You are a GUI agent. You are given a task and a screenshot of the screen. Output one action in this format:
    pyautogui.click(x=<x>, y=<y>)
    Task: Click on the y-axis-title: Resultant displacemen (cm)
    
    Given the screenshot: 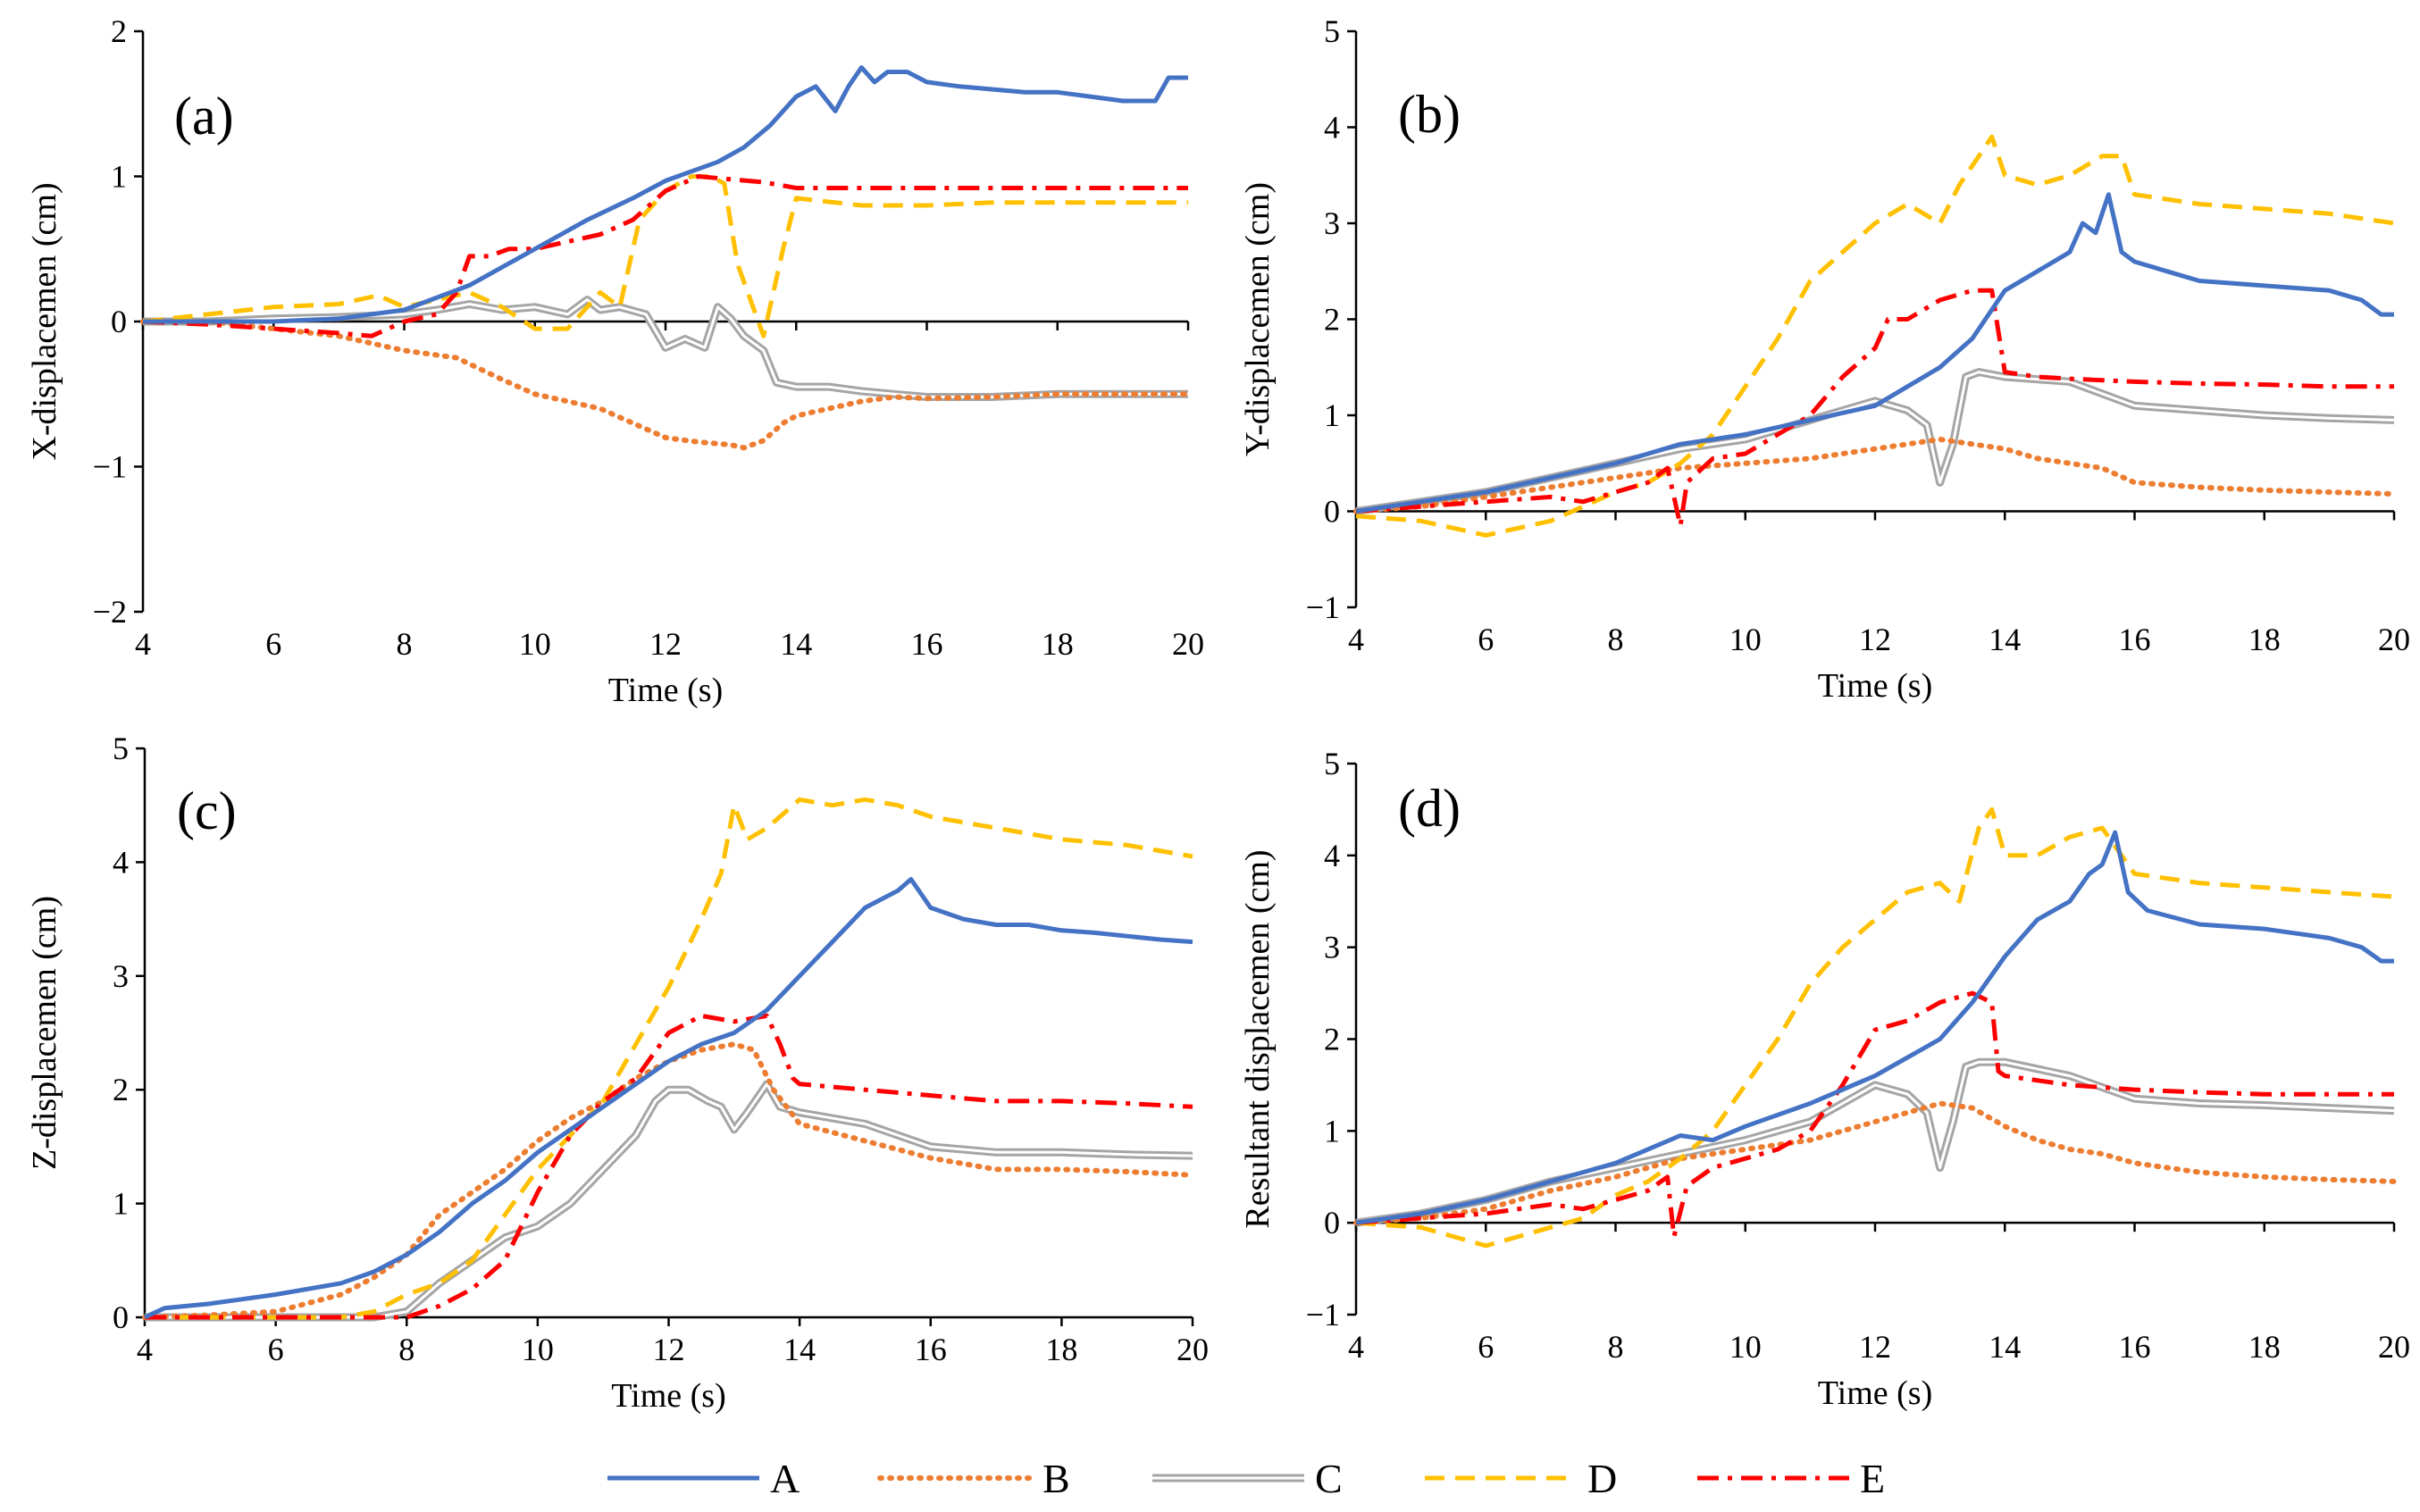 What is the action you would take?
    pyautogui.click(x=1258, y=1038)
    